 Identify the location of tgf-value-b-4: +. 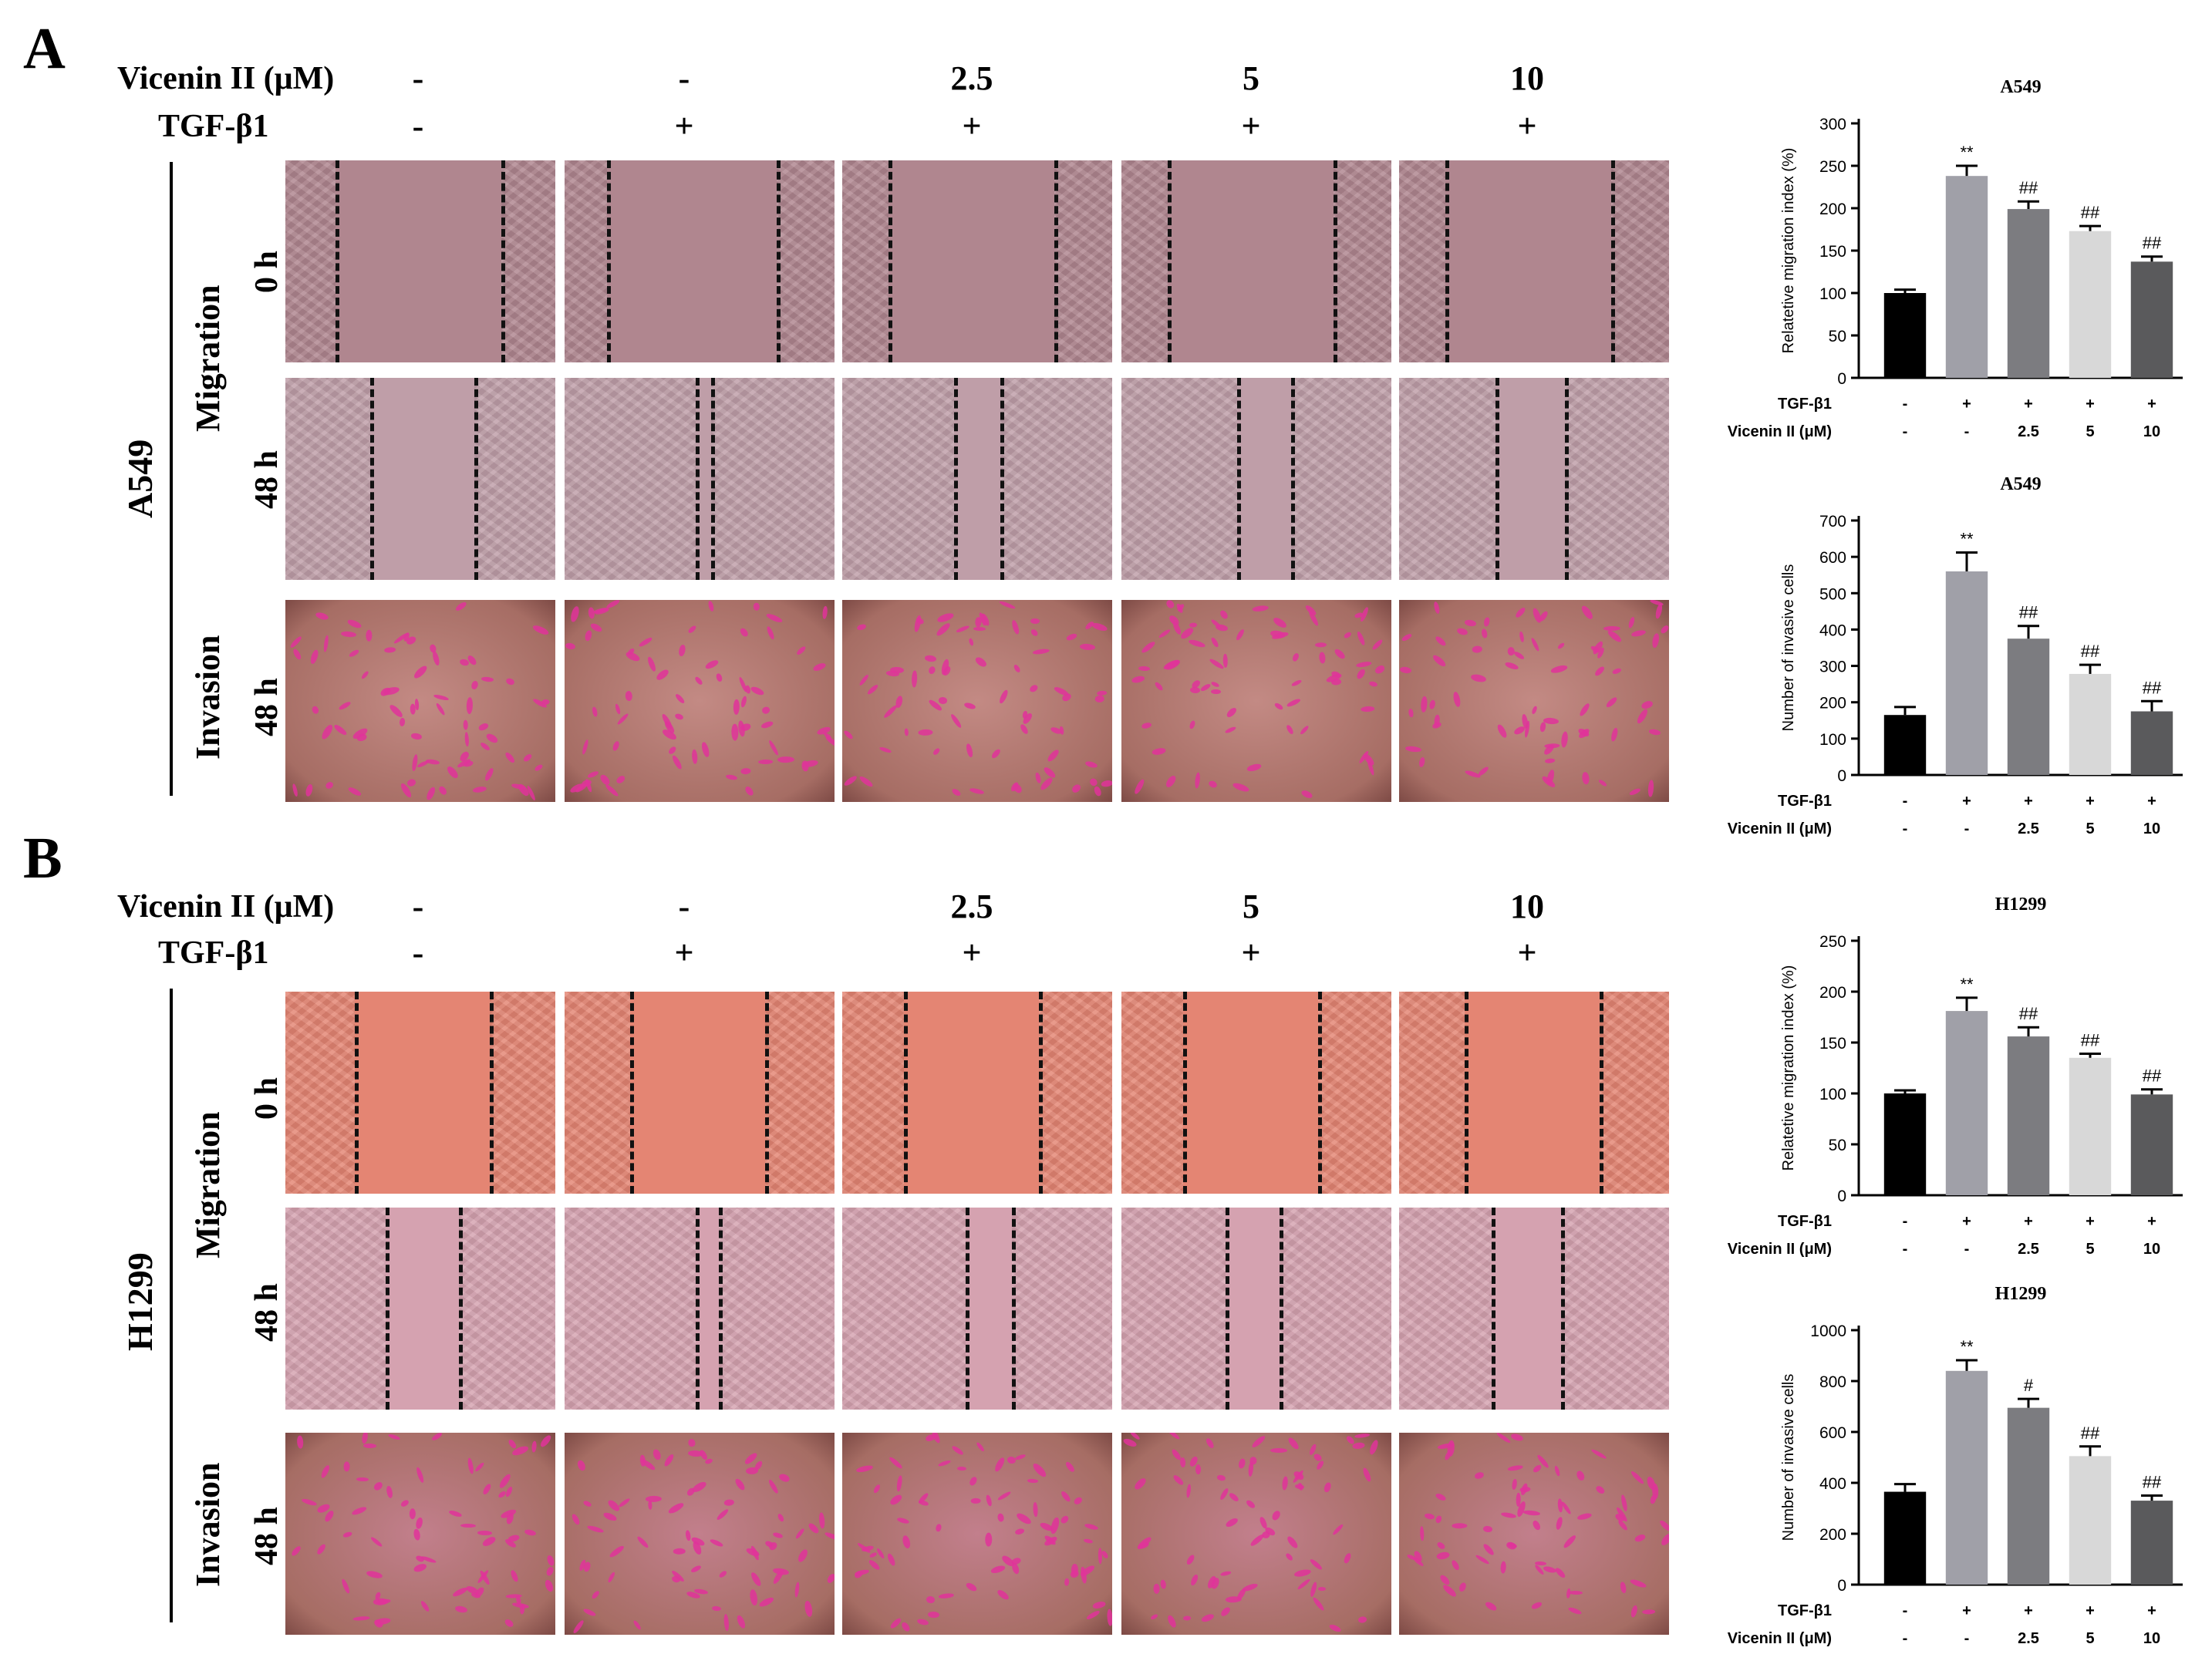
(1251, 953).